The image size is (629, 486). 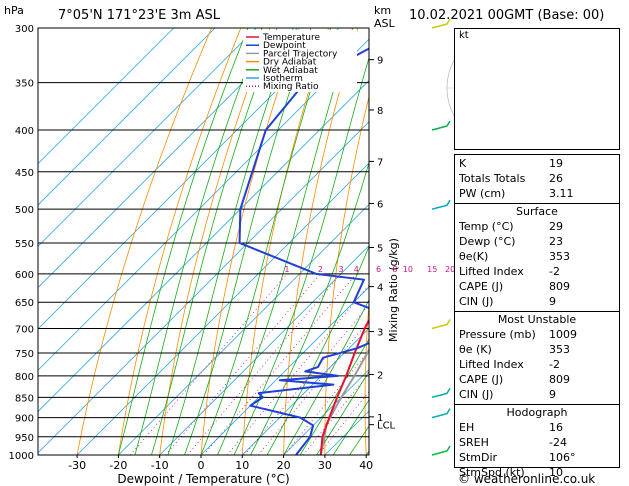 What do you see at coordinates (559, 286) in the screenshot?
I see `surface-value: 809` at bounding box center [559, 286].